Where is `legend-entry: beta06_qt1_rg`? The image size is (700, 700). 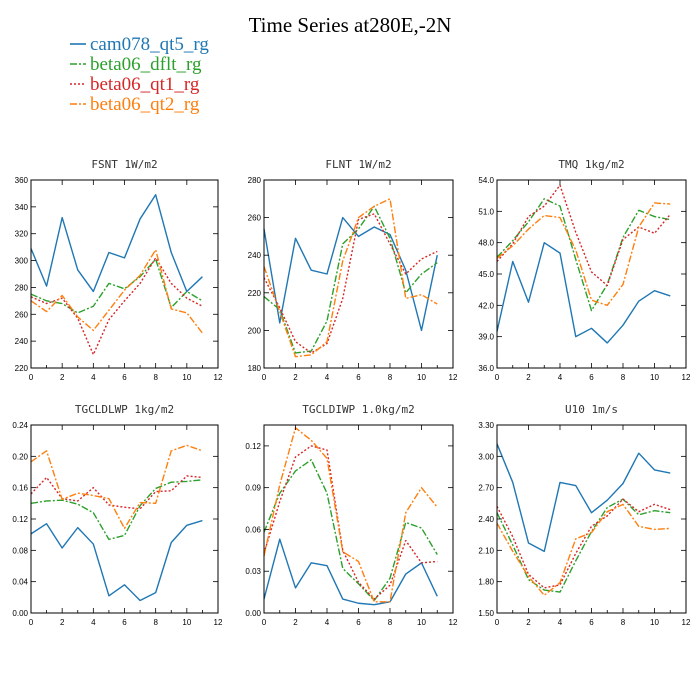
legend-entry: beta06_qt1_rg is located at coordinates (145, 84).